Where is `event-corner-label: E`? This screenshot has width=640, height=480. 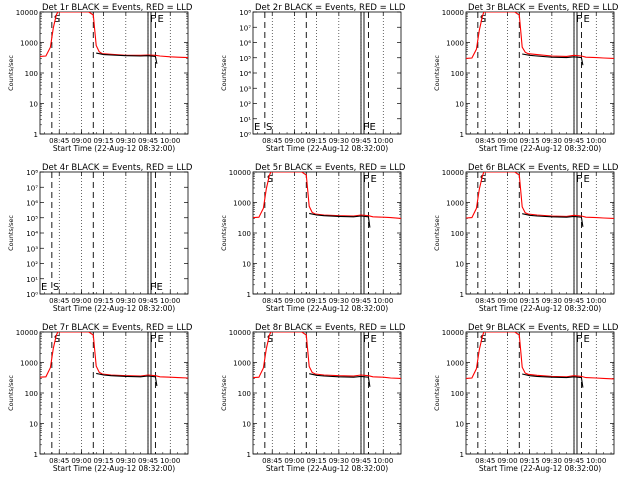 event-corner-label: E is located at coordinates (44, 287).